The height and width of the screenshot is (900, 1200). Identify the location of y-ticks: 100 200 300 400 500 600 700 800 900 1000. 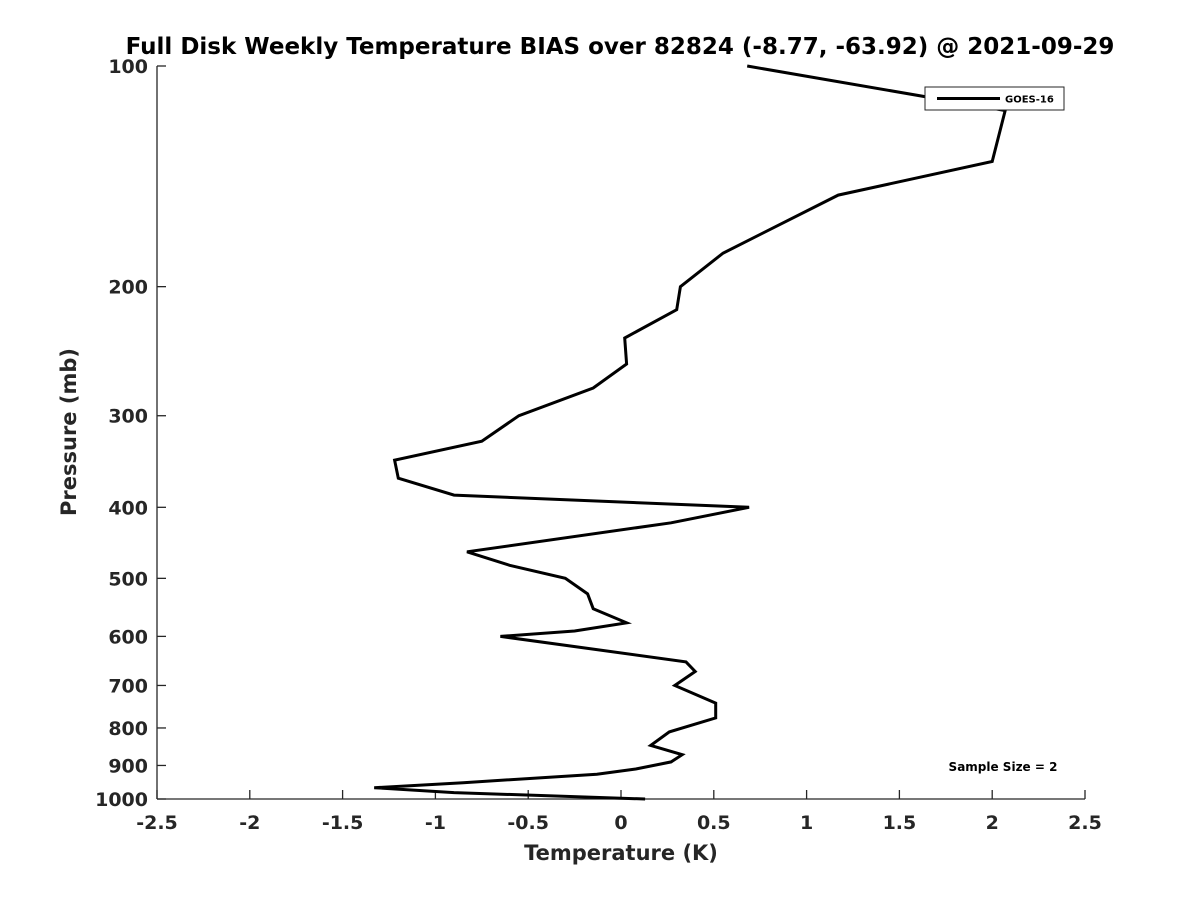
(130, 433).